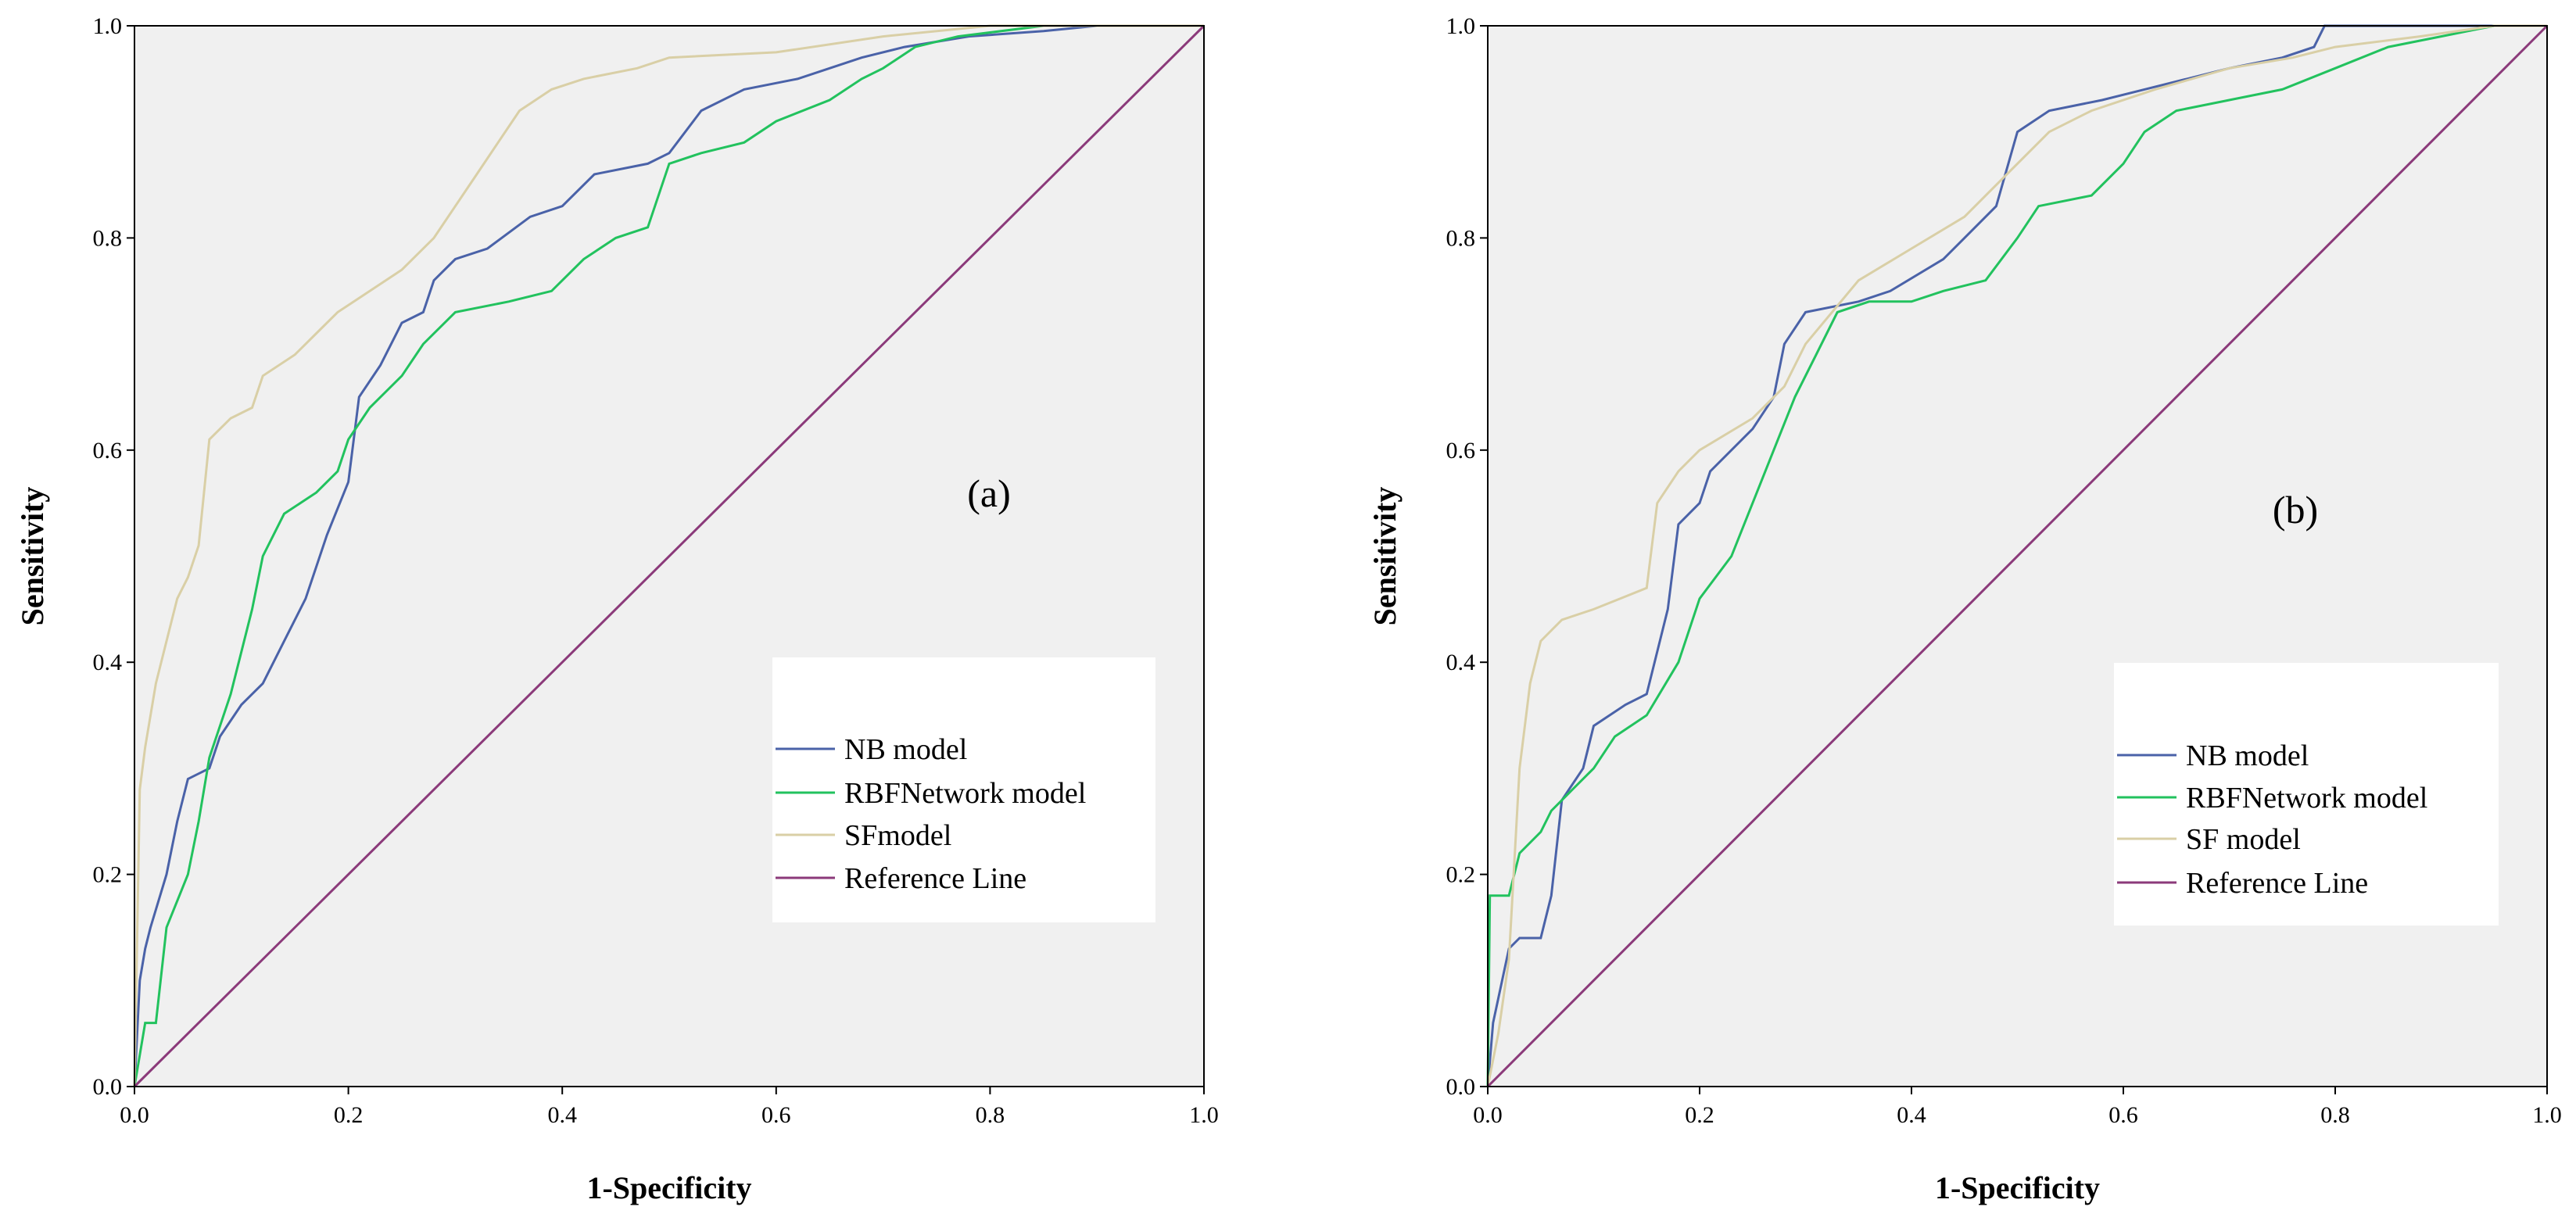  What do you see at coordinates (897, 835) in the screenshot?
I see `legend-label: SFmodel` at bounding box center [897, 835].